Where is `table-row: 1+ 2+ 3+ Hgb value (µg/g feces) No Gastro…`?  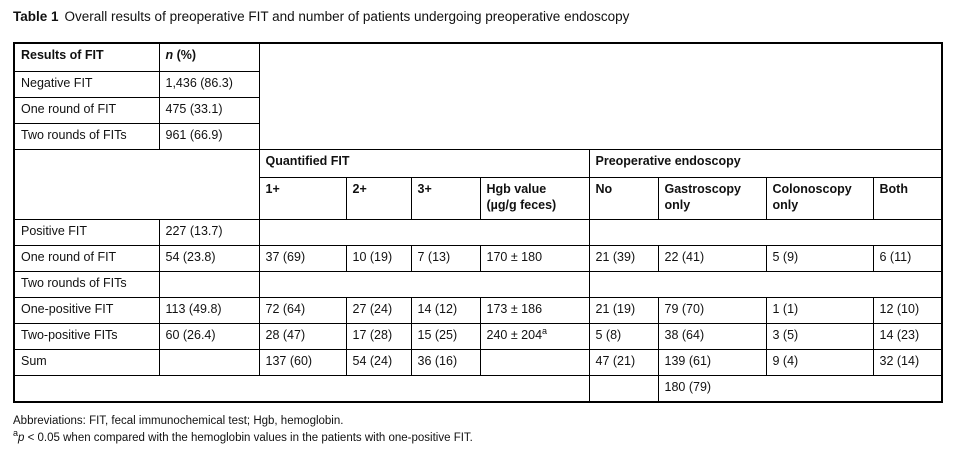
table-row: 1+ 2+ 3+ Hgb value (µg/g feces) No Gastro… is located at coordinates (478, 199).